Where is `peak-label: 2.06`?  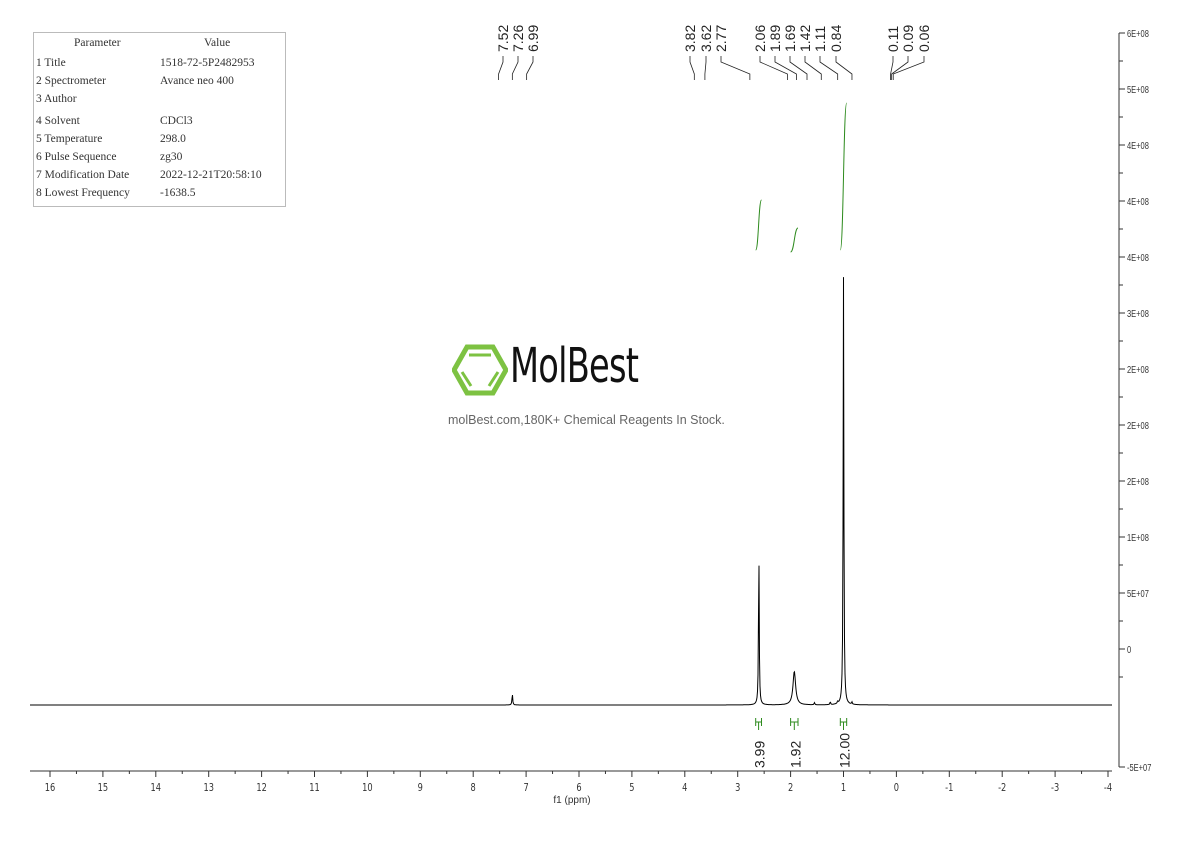
peak-label: 2.06 is located at coordinates (760, 38).